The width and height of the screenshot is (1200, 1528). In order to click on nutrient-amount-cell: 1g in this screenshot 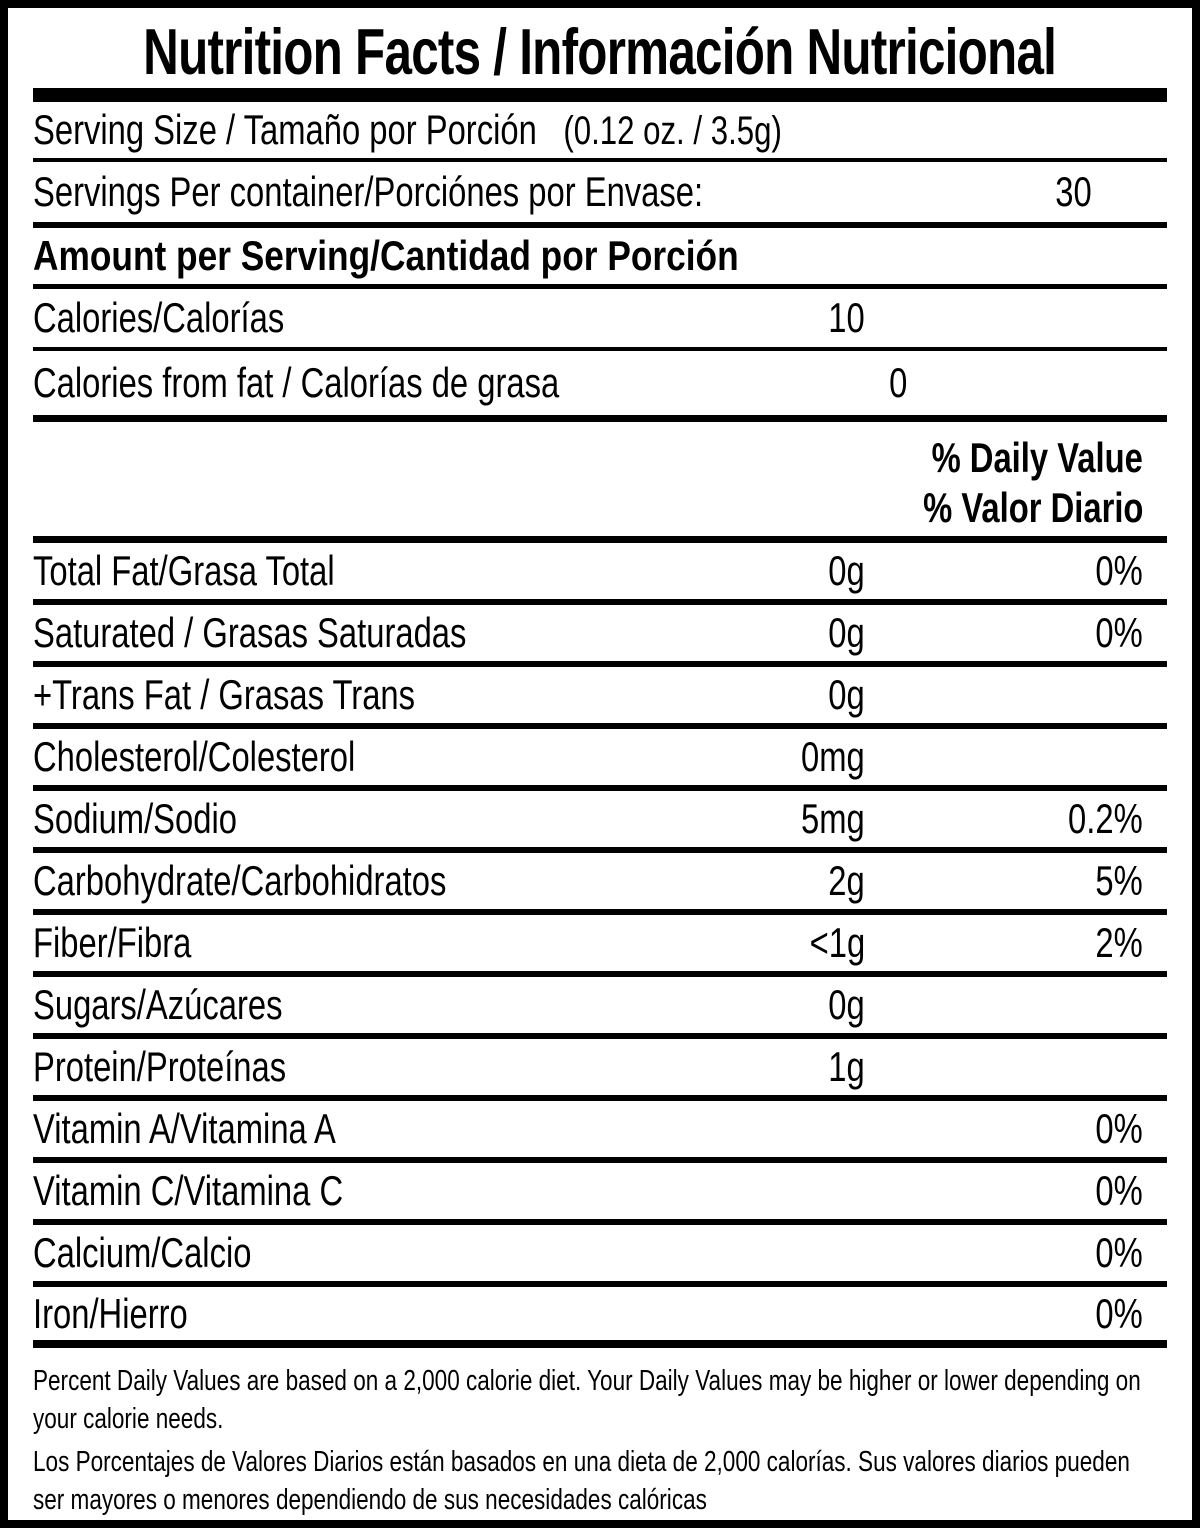, I will do `click(777, 1067)`.